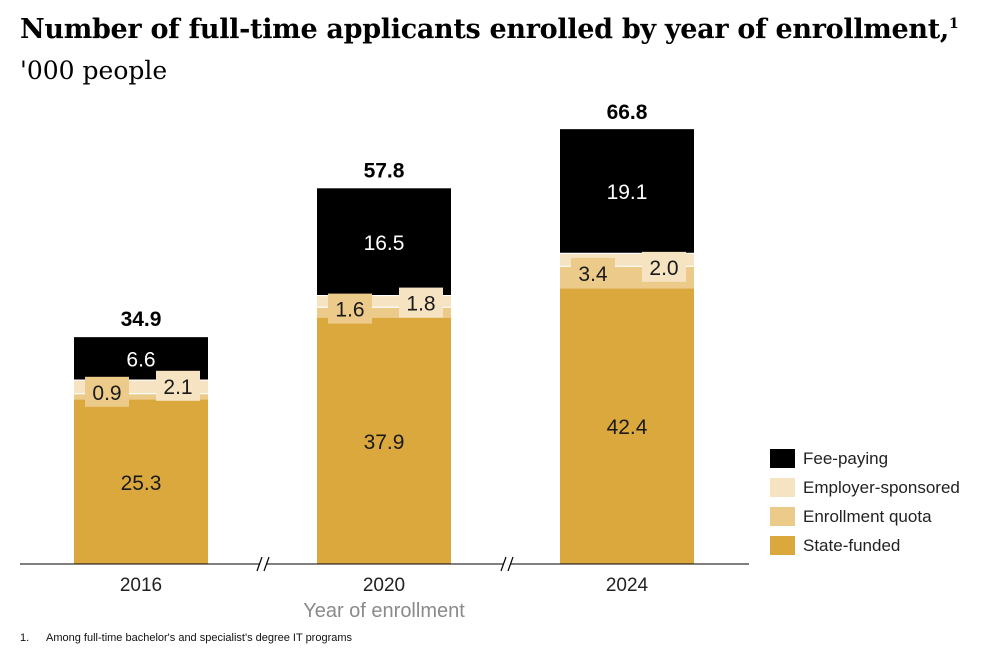 The image size is (1006, 663). What do you see at coordinates (141, 585) in the screenshot?
I see `x-tick-label-2016: 2016` at bounding box center [141, 585].